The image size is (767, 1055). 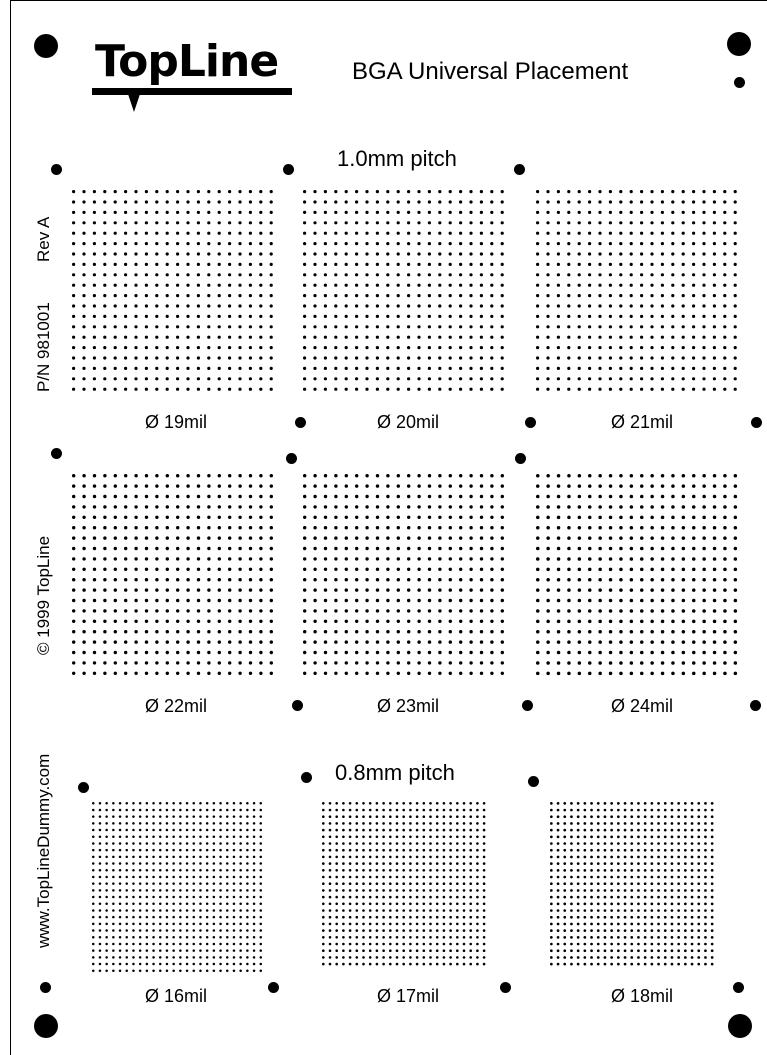 I want to click on ball-size-label: Ø 21mil, so click(x=641, y=422).